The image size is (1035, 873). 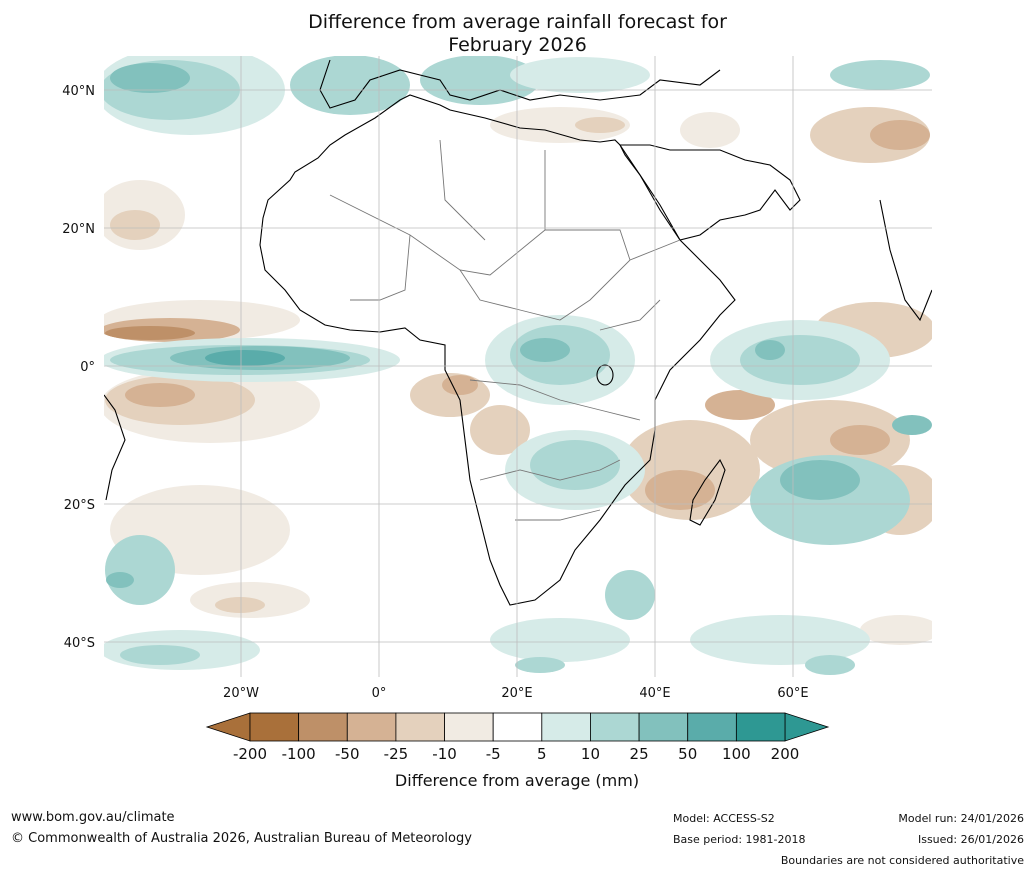 I want to click on colorbar-tick-label: -50, so click(x=347, y=754).